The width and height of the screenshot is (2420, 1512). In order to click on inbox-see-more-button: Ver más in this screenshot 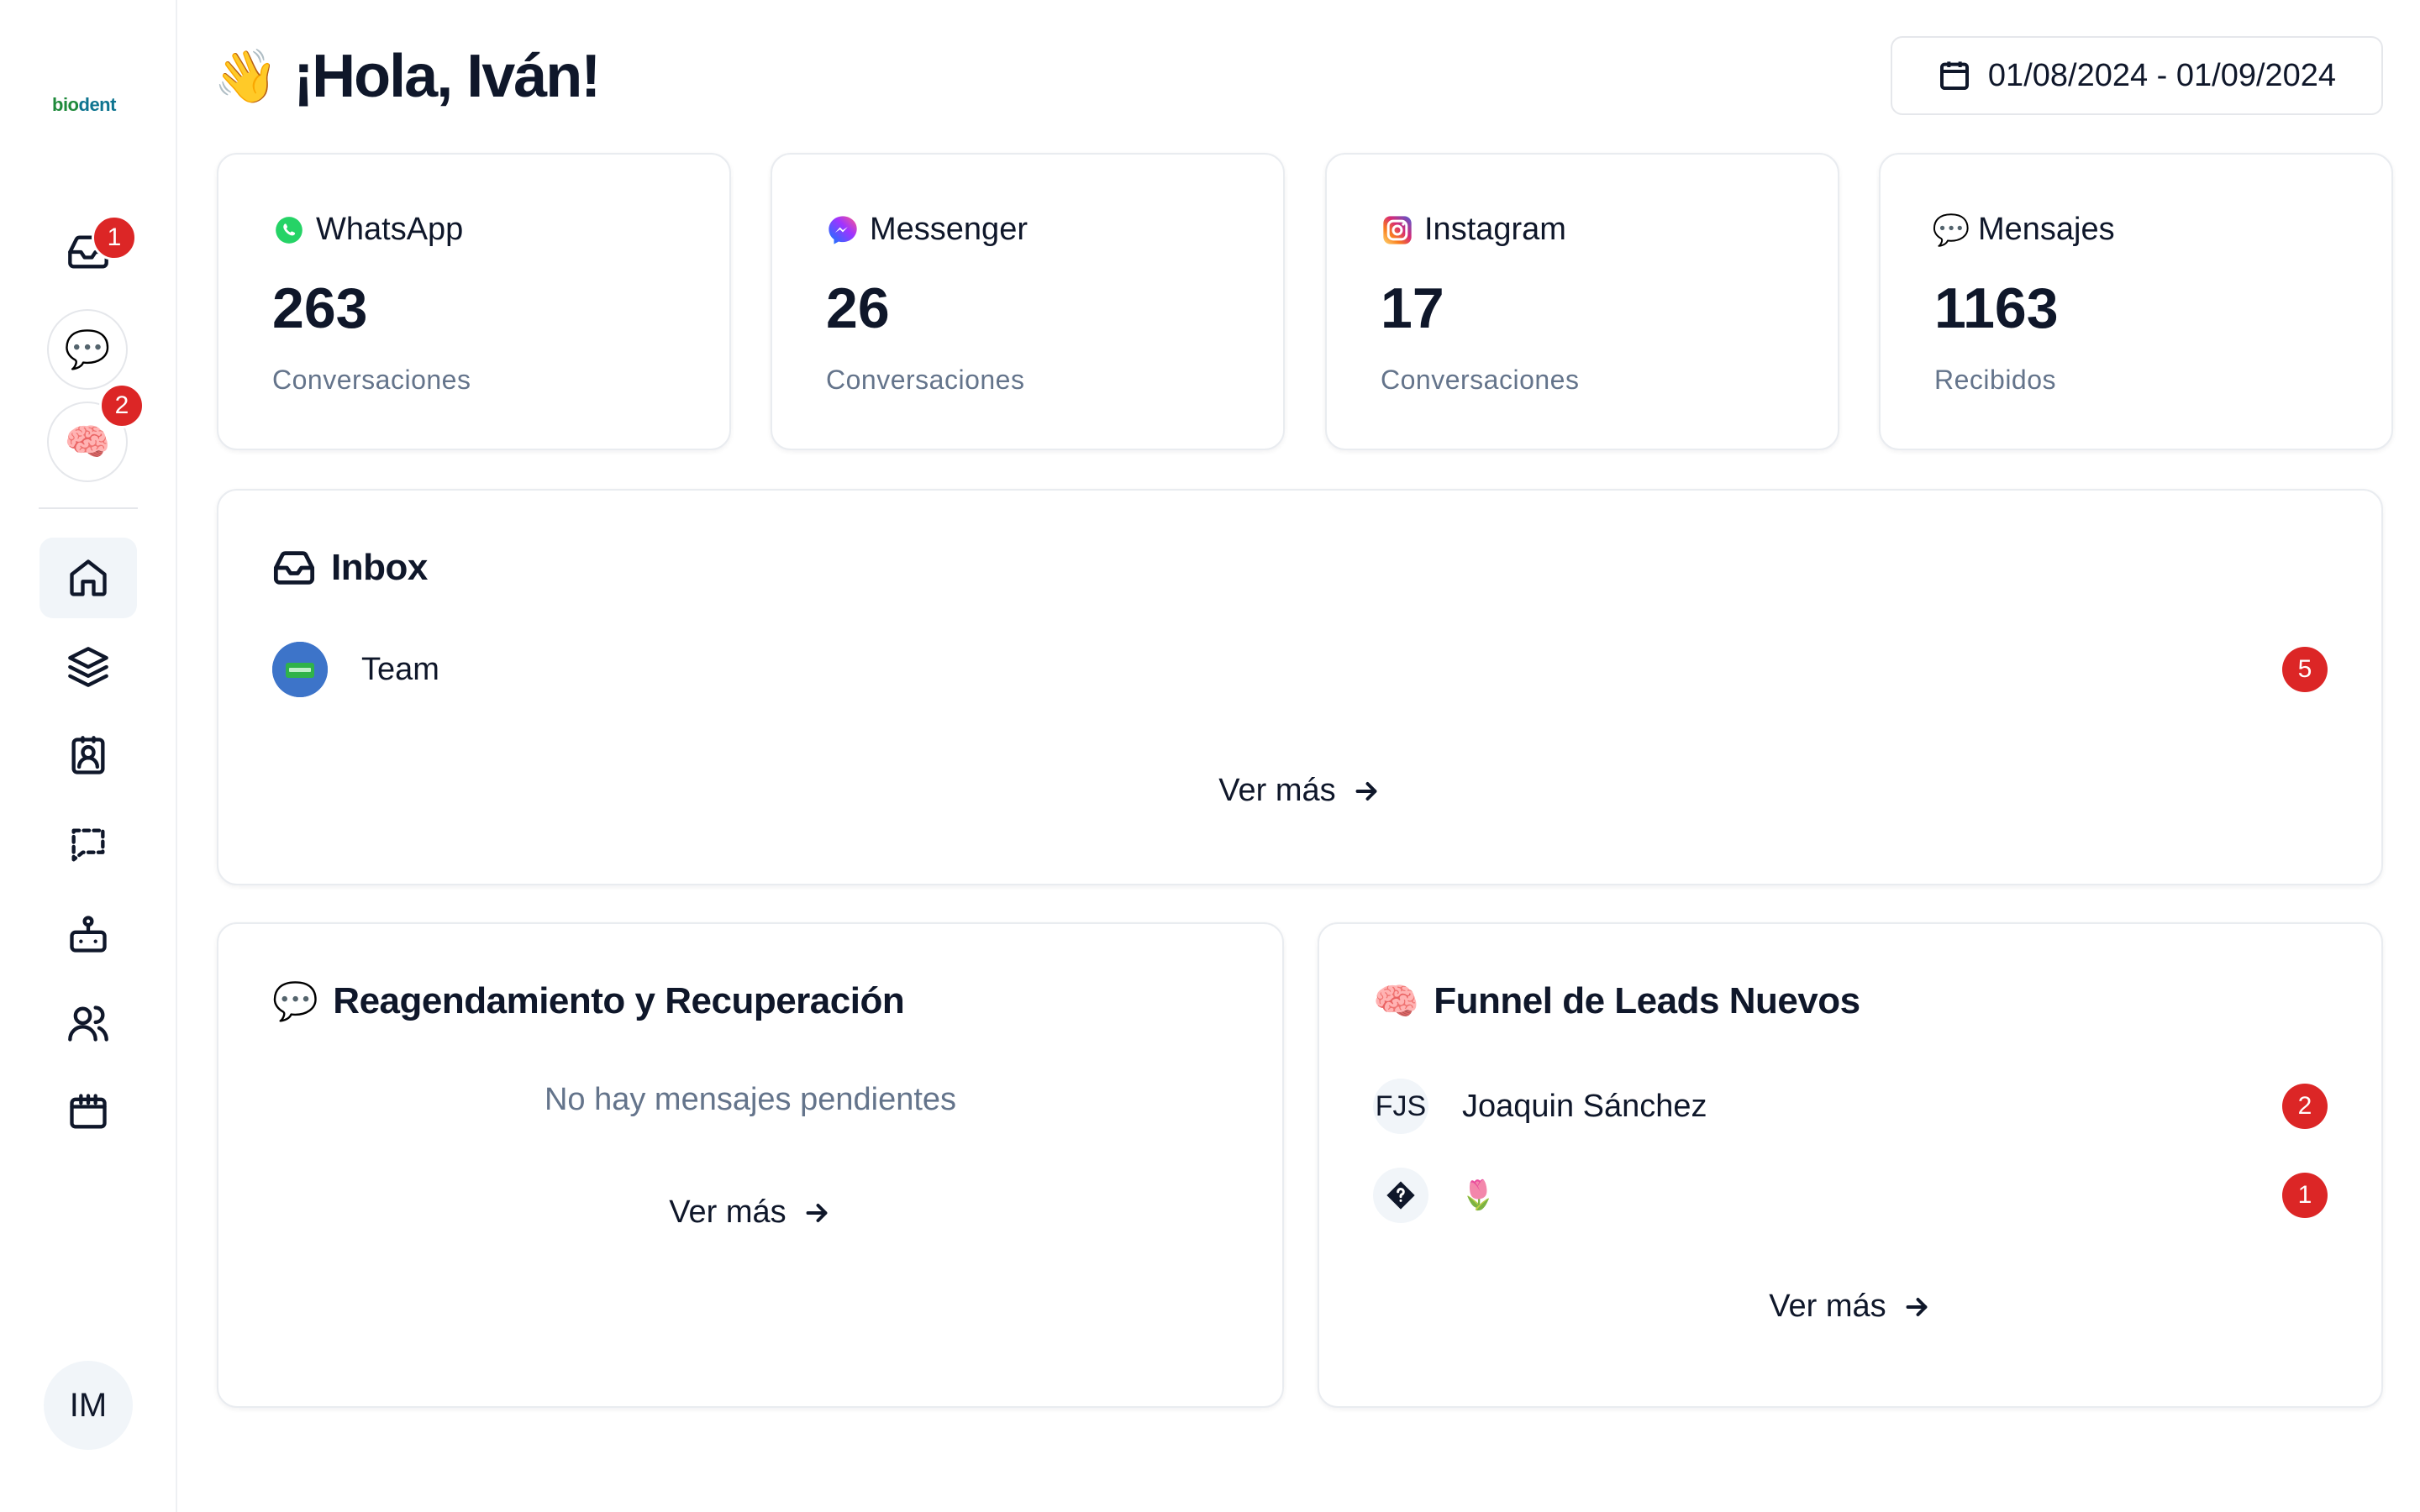, I will do `click(1299, 791)`.